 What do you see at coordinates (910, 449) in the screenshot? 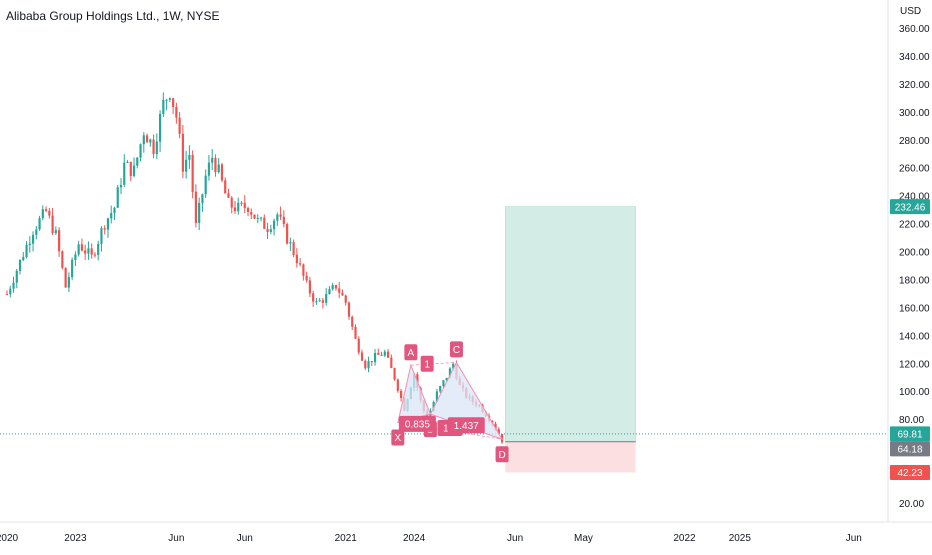
I see `entry-price-tag-bg` at bounding box center [910, 449].